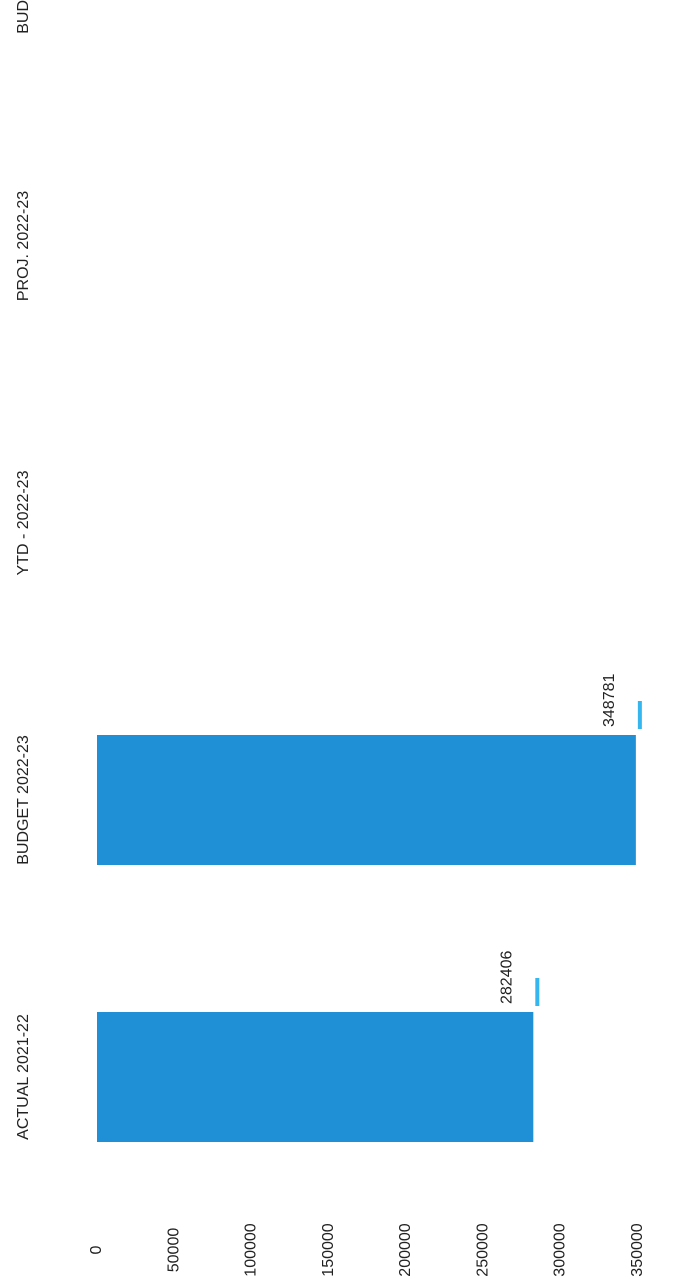 The width and height of the screenshot is (699, 1281). Describe the element at coordinates (609, 700) in the screenshot. I see `bar-data-label: 348781` at that location.